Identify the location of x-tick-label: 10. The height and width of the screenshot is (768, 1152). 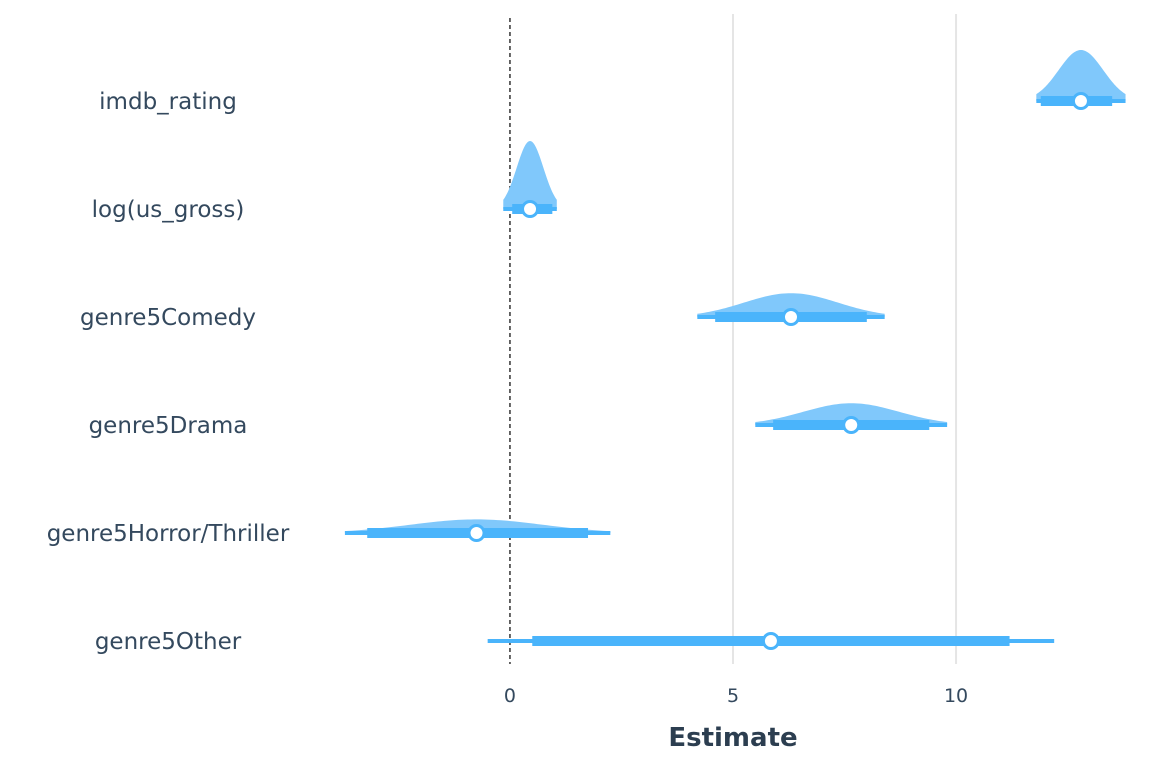
(956, 696).